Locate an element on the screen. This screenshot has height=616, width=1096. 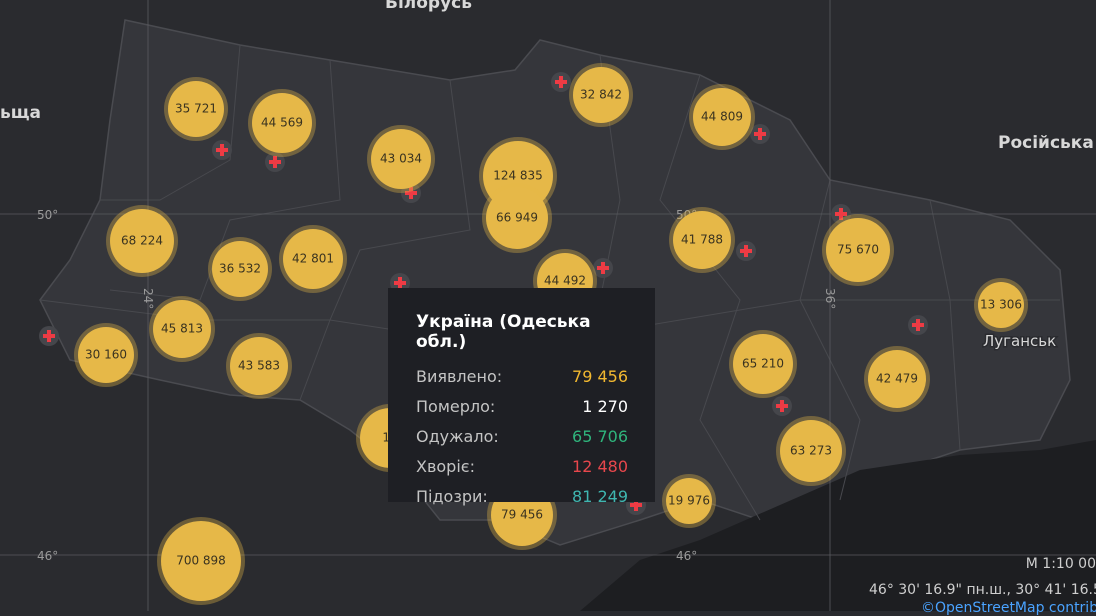
cluster-label: 35 721 is located at coordinates (196, 109).